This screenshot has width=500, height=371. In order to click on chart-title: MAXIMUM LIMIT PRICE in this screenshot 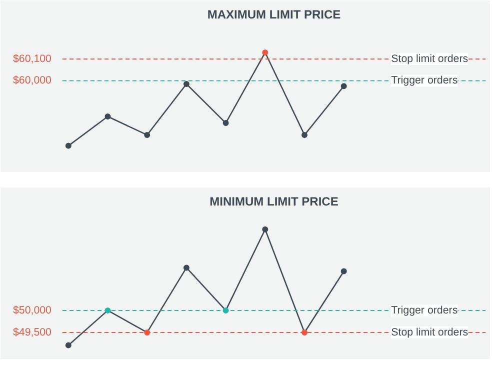, I will do `click(274, 15)`.